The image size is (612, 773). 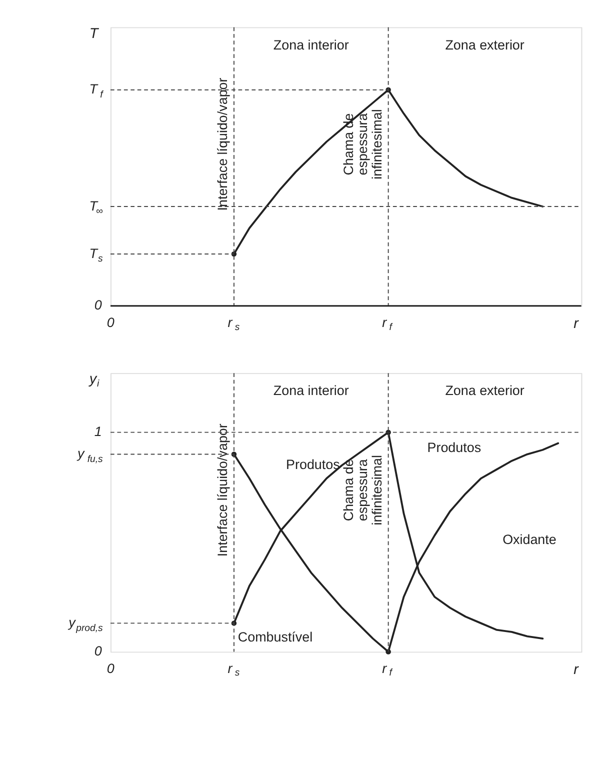 What do you see at coordinates (311, 44) in the screenshot?
I see `text: Zona interior` at bounding box center [311, 44].